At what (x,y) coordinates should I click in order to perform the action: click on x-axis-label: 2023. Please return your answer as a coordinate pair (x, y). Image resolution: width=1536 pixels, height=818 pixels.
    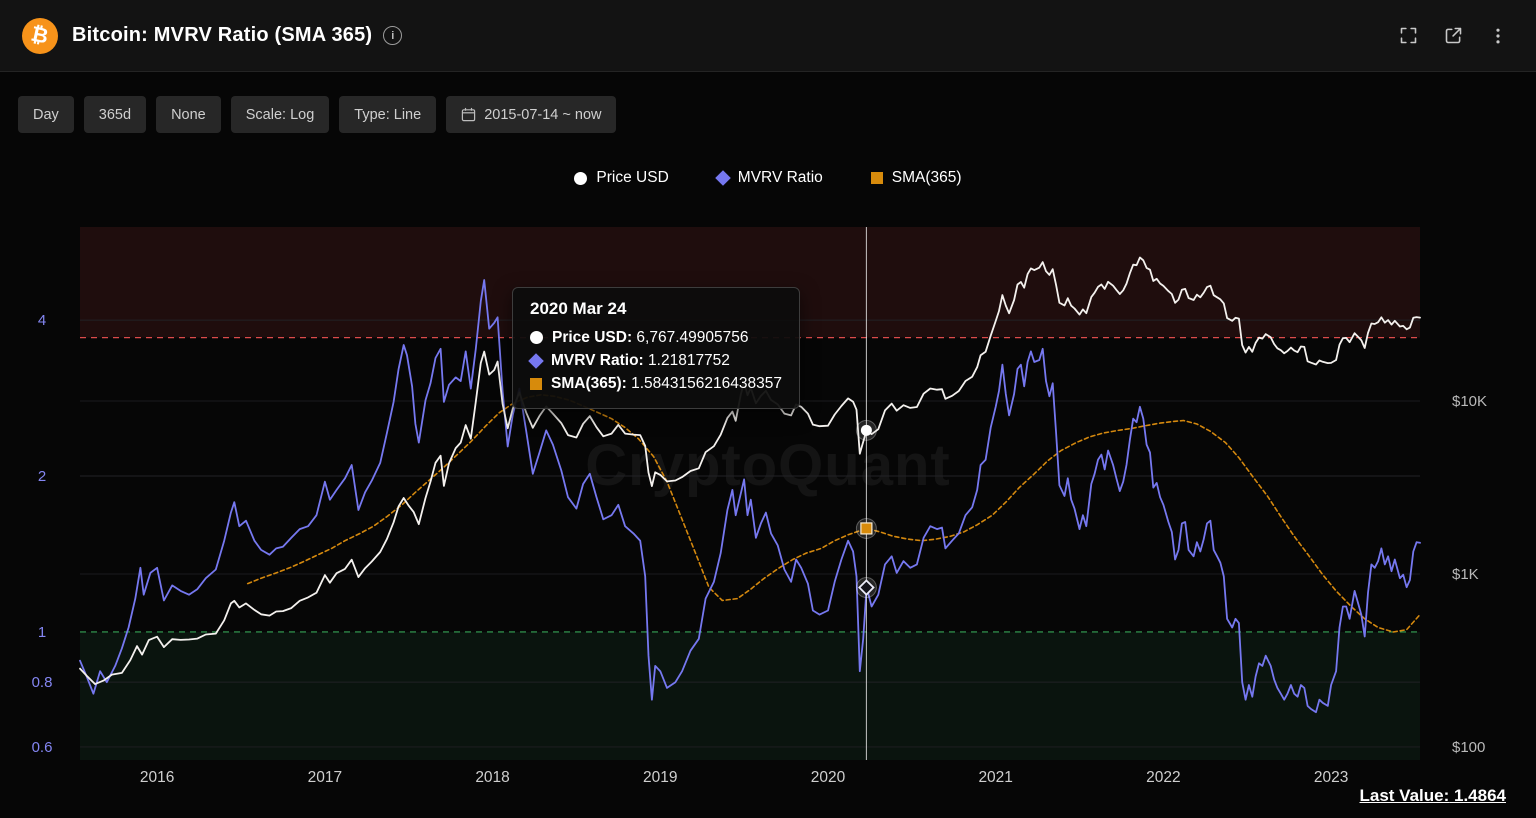
    Looking at the image, I should click on (1331, 777).